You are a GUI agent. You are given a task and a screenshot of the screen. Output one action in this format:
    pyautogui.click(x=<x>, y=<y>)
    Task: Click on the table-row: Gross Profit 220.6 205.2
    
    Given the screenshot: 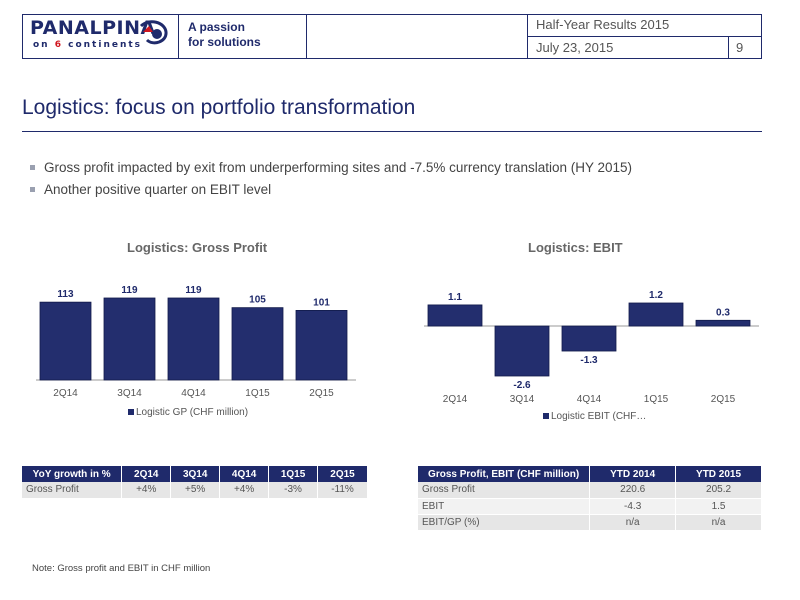 What is the action you would take?
    pyautogui.click(x=590, y=490)
    